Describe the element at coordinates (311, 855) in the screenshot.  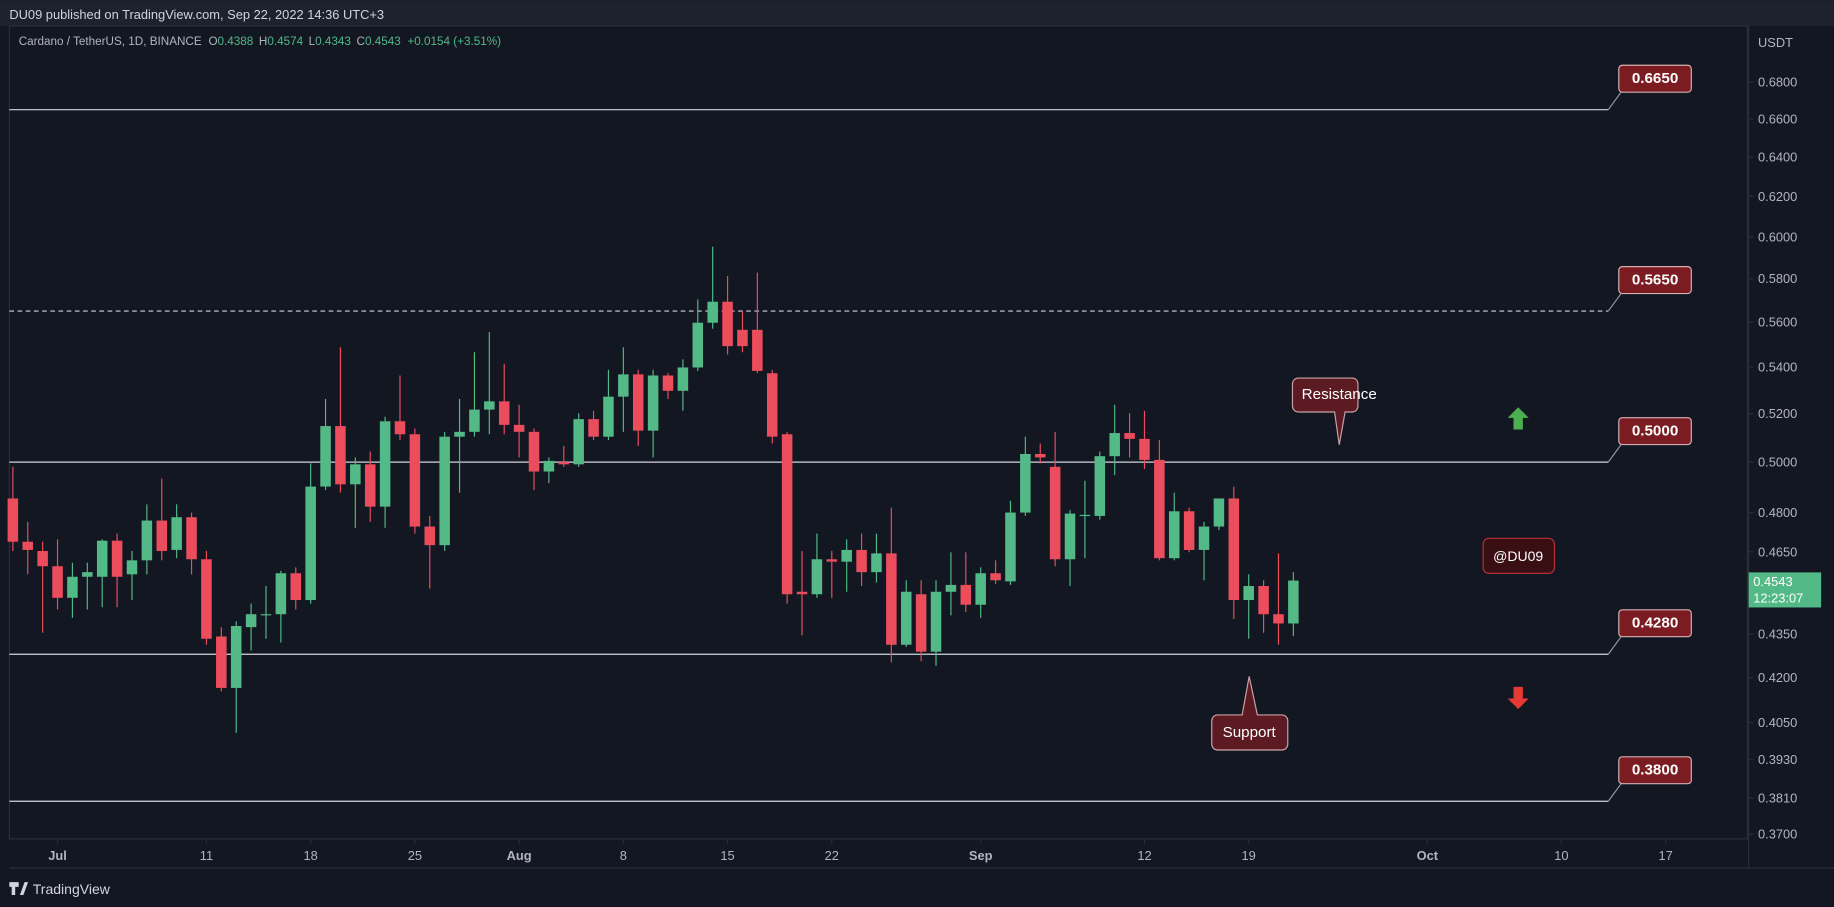
I see `x-tick-label: 18` at that location.